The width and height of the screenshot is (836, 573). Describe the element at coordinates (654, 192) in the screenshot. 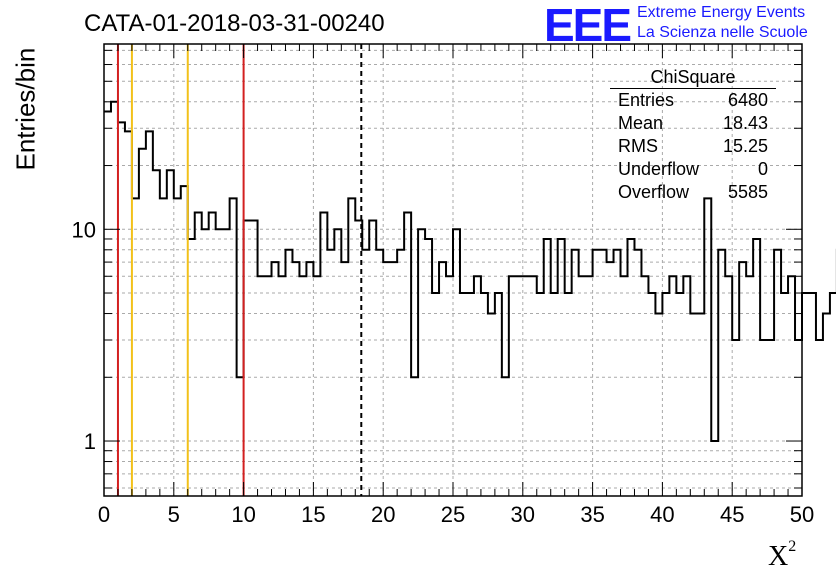

I see `stats-label: Overflow` at that location.